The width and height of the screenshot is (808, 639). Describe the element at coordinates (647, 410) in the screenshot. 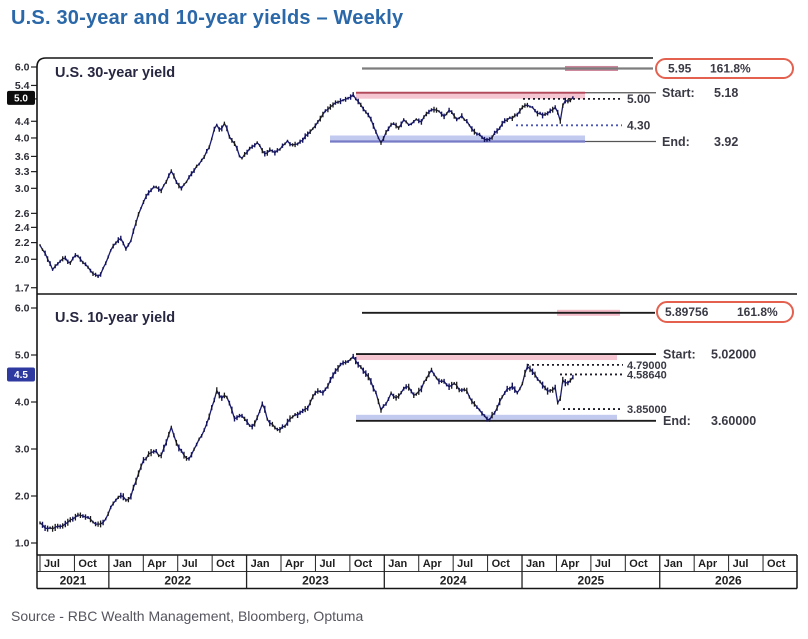

I see `svg-text: 3.85000` at that location.